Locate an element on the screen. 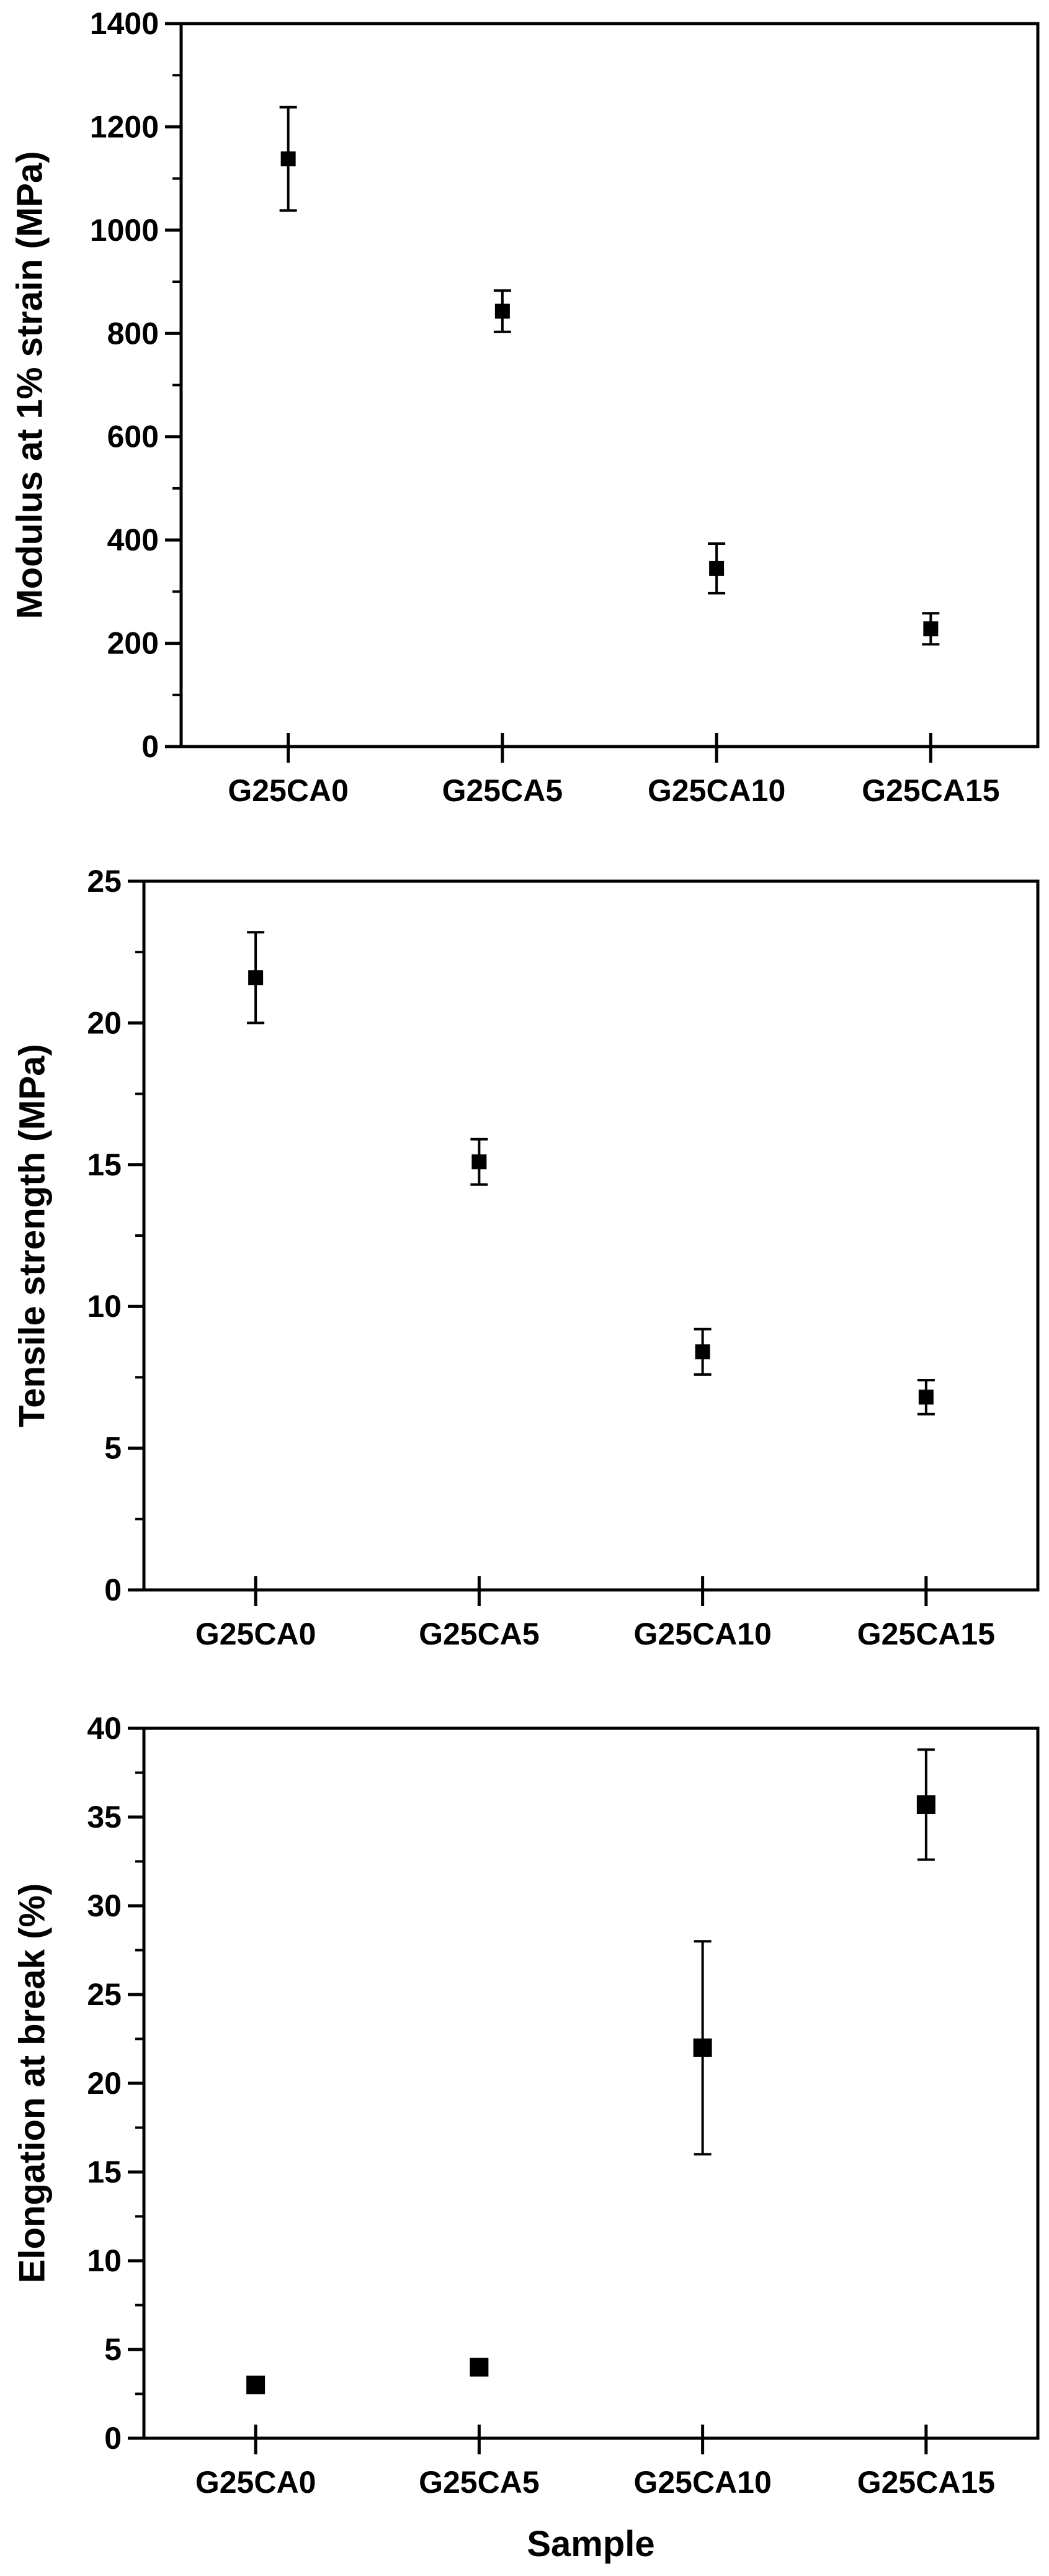 This screenshot has width=1049, height=2576. y-tick-label: 200 is located at coordinates (133, 644).